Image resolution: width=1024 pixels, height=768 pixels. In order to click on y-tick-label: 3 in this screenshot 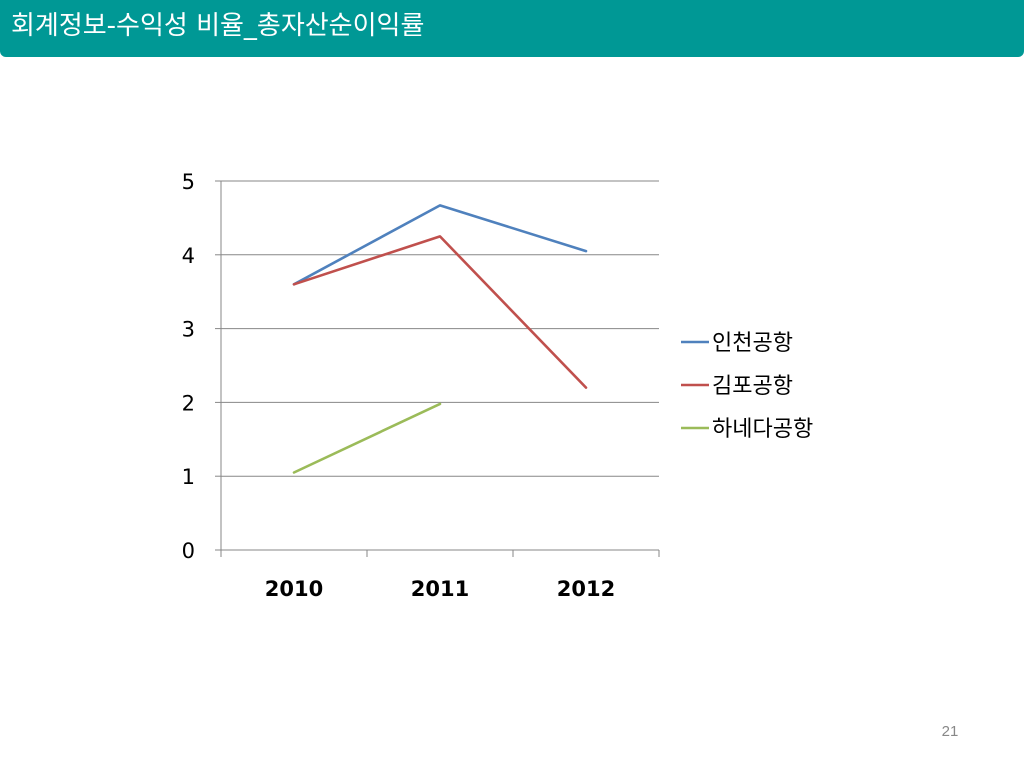, I will do `click(188, 330)`.